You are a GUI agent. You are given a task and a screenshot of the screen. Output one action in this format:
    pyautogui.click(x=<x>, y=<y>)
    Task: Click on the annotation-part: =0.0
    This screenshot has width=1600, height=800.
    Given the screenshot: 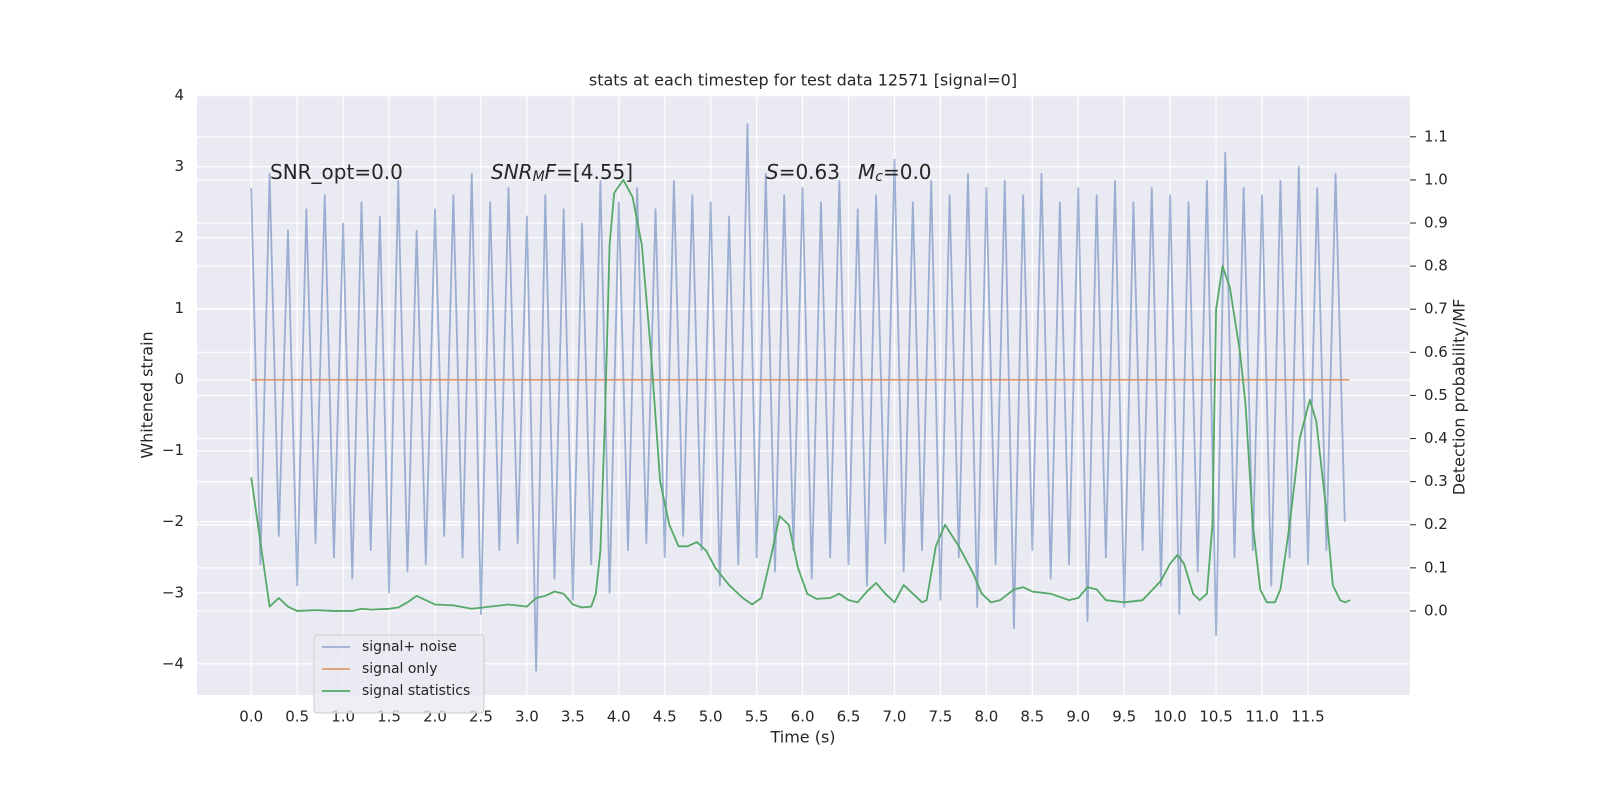 What is the action you would take?
    pyautogui.click(x=907, y=172)
    